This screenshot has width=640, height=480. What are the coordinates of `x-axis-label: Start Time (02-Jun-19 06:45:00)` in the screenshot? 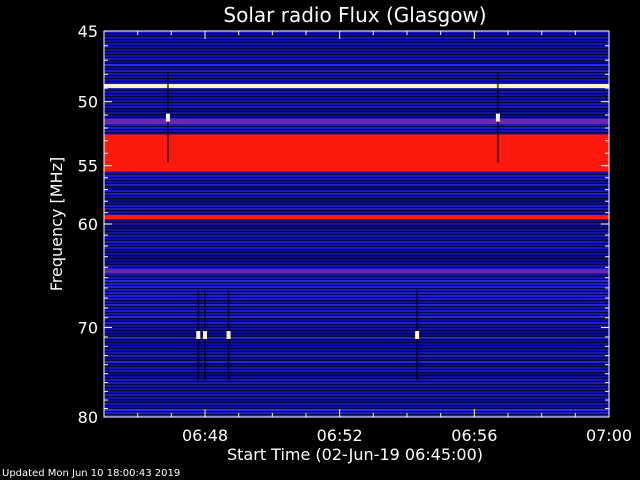 It's located at (355, 454).